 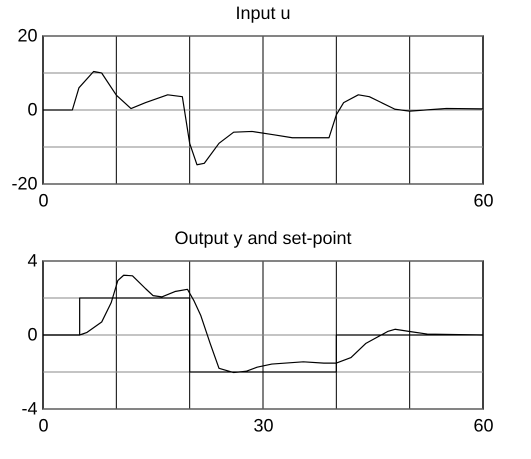 What do you see at coordinates (24, 184) in the screenshot?
I see `y-tick-label: -20` at bounding box center [24, 184].